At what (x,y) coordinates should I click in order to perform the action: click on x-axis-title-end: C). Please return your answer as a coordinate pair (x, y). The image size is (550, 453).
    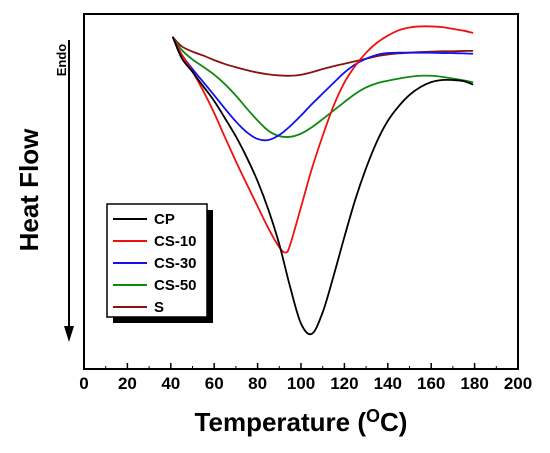
    Looking at the image, I should click on (393, 422).